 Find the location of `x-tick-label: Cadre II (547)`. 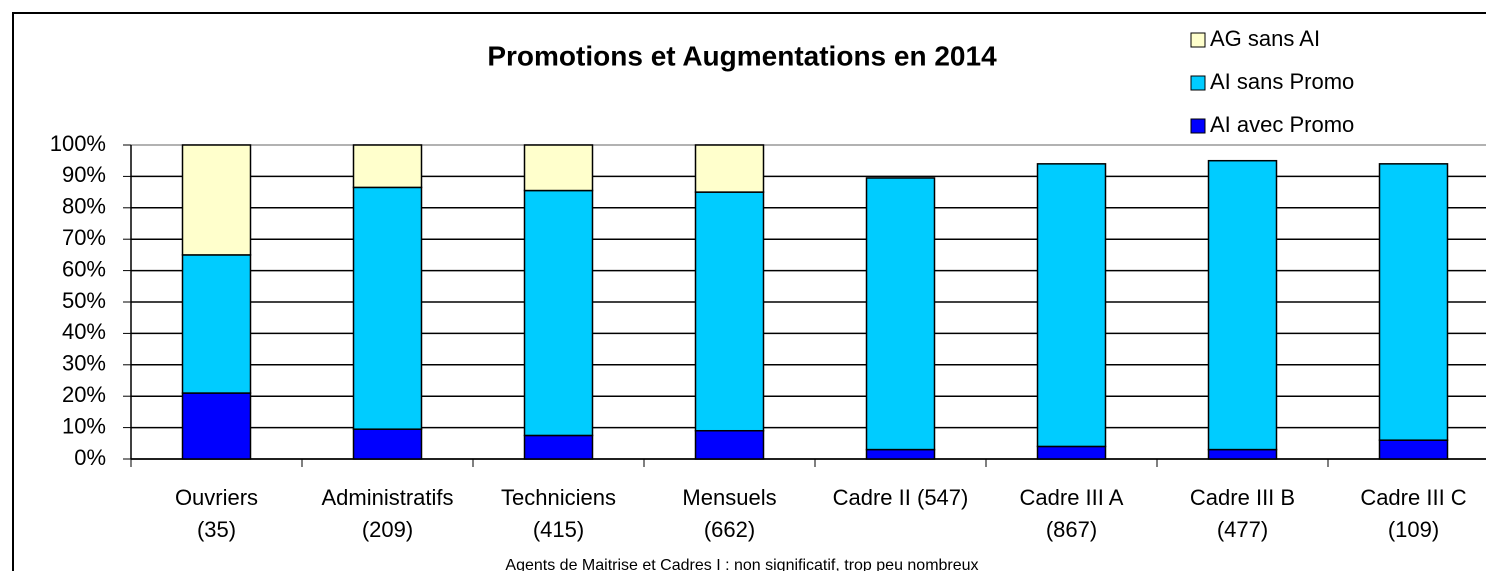

x-tick-label: Cadre II (547) is located at coordinates (901, 497).